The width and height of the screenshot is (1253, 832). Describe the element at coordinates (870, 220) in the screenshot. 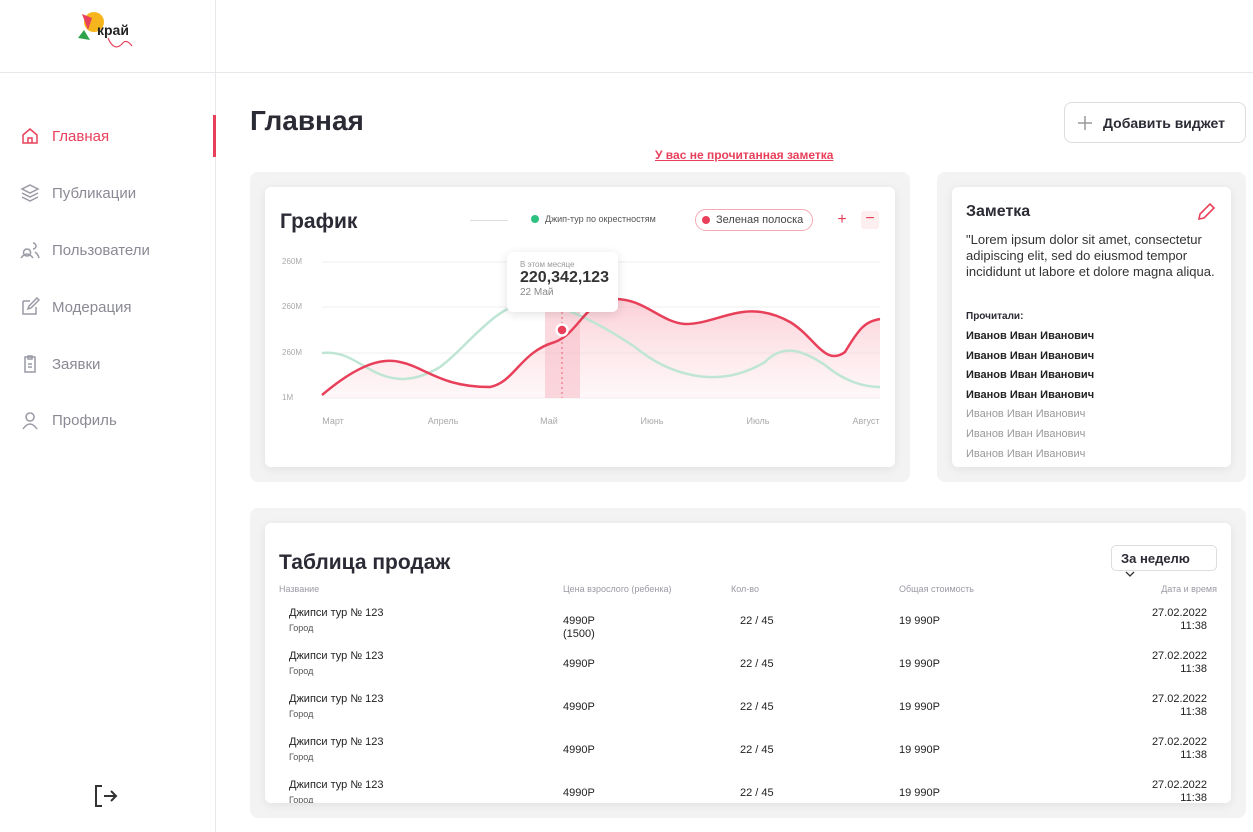

I see `zoom-out: −` at that location.